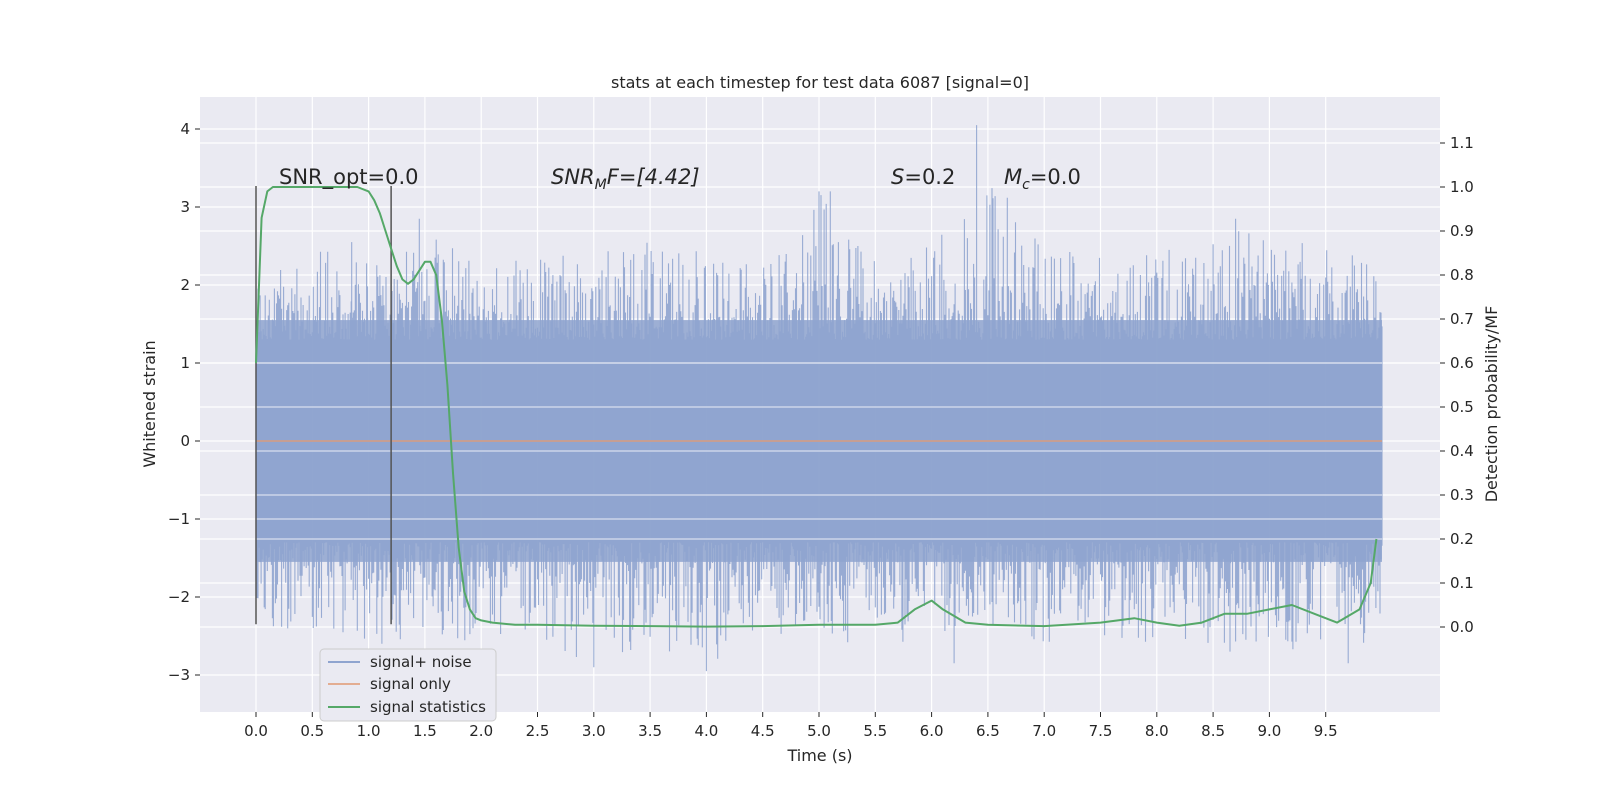  I want to click on x-tick-label: 2.5, so click(538, 731).